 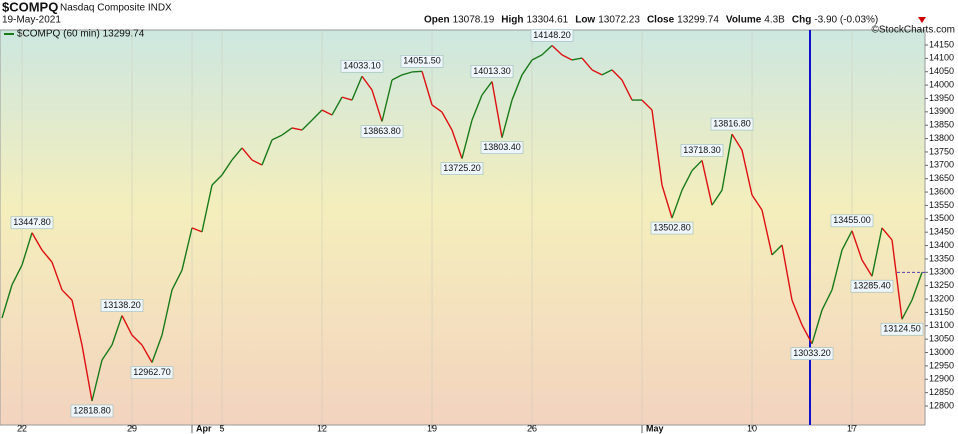 What do you see at coordinates (432, 428) in the screenshot?
I see `x-tick-label: 19` at bounding box center [432, 428].